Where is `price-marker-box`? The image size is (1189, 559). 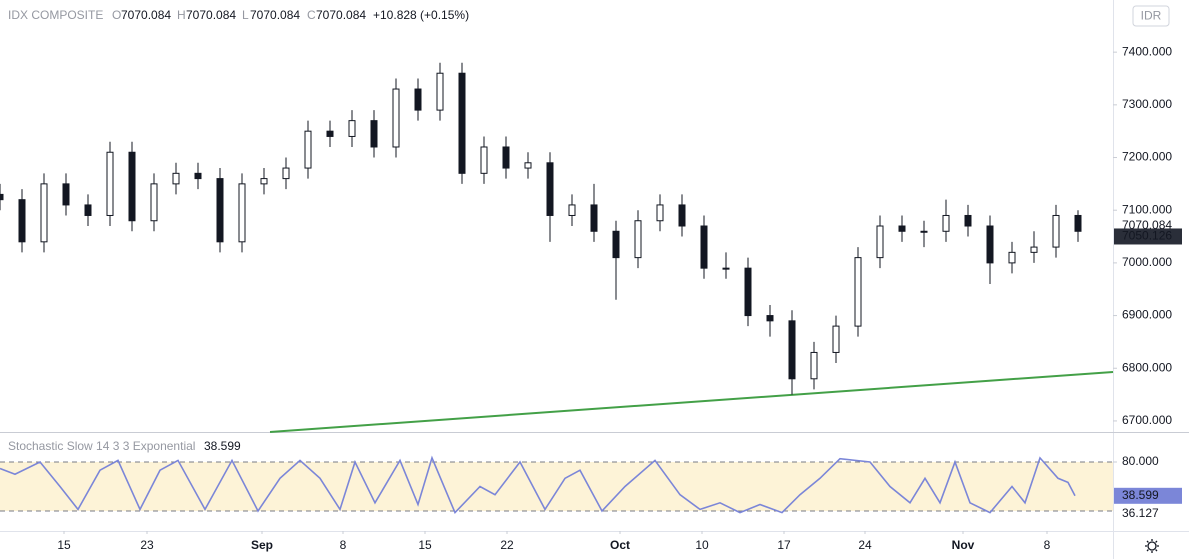 price-marker-box is located at coordinates (1148, 236).